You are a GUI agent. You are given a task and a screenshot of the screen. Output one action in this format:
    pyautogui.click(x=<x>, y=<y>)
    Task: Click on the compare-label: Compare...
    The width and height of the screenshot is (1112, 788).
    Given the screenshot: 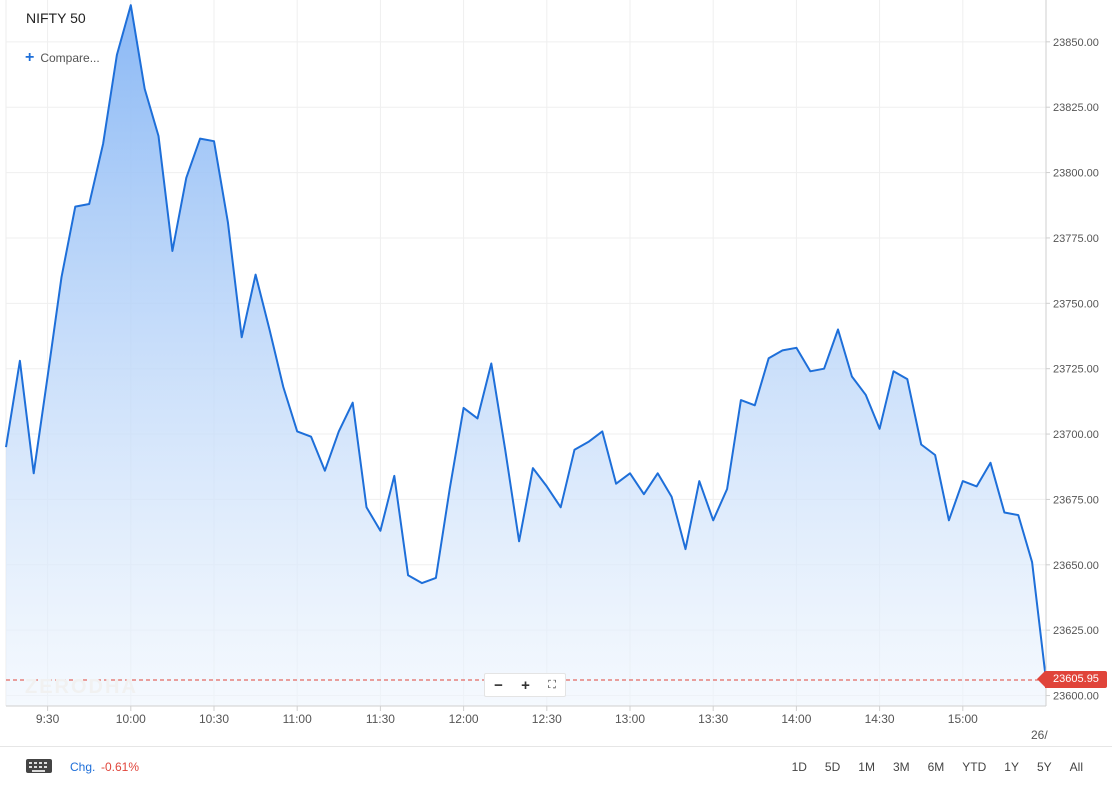 What is the action you would take?
    pyautogui.click(x=70, y=58)
    